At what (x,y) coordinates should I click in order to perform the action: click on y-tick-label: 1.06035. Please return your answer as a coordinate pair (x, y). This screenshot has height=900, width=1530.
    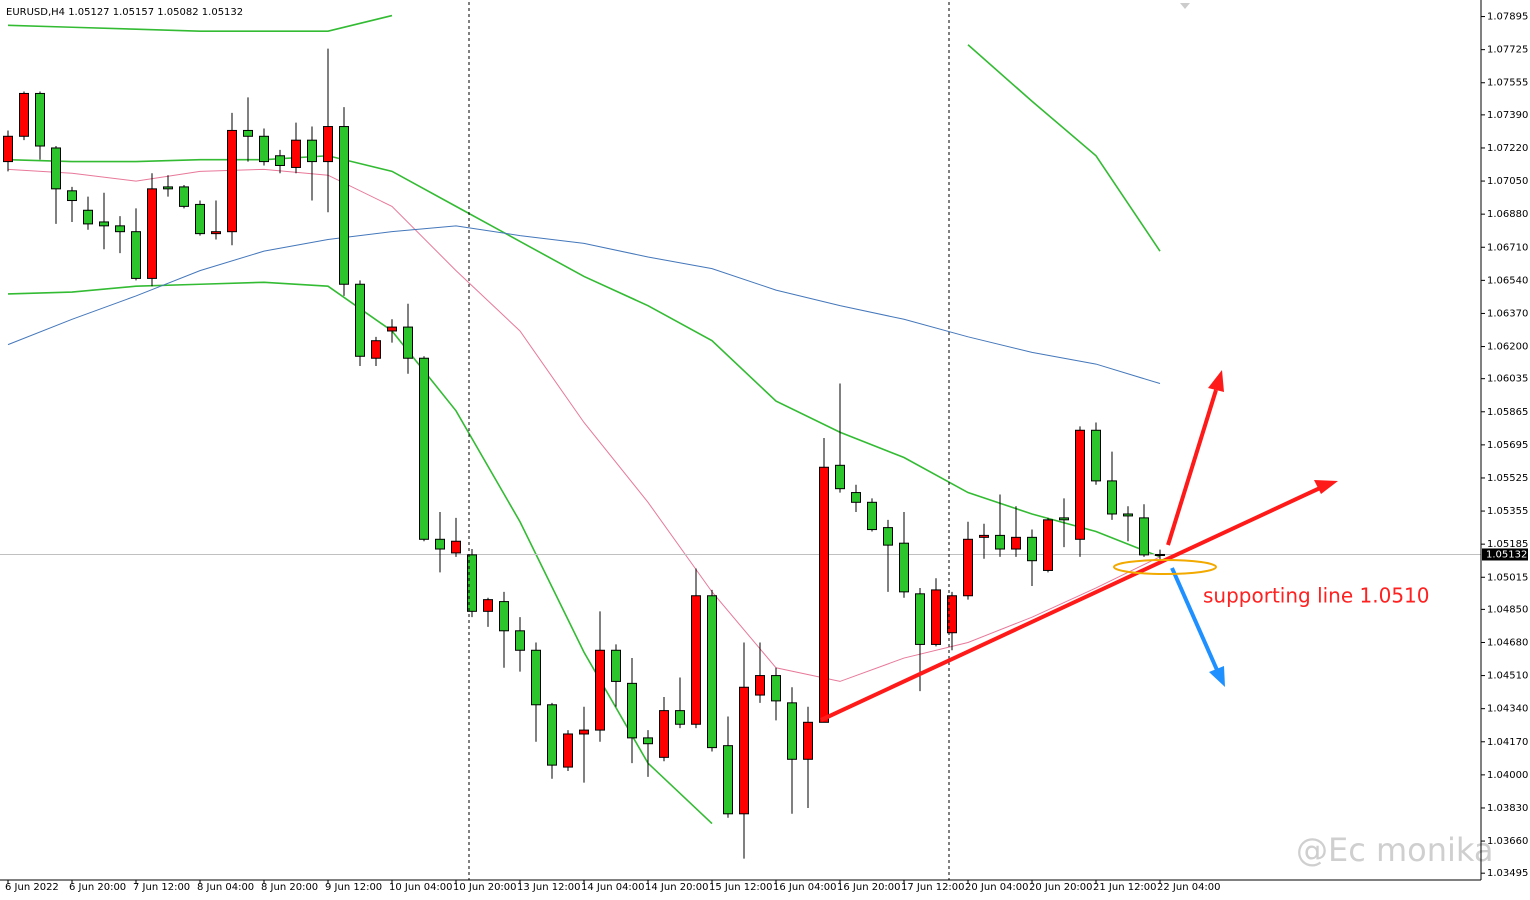
    Looking at the image, I should click on (1507, 379).